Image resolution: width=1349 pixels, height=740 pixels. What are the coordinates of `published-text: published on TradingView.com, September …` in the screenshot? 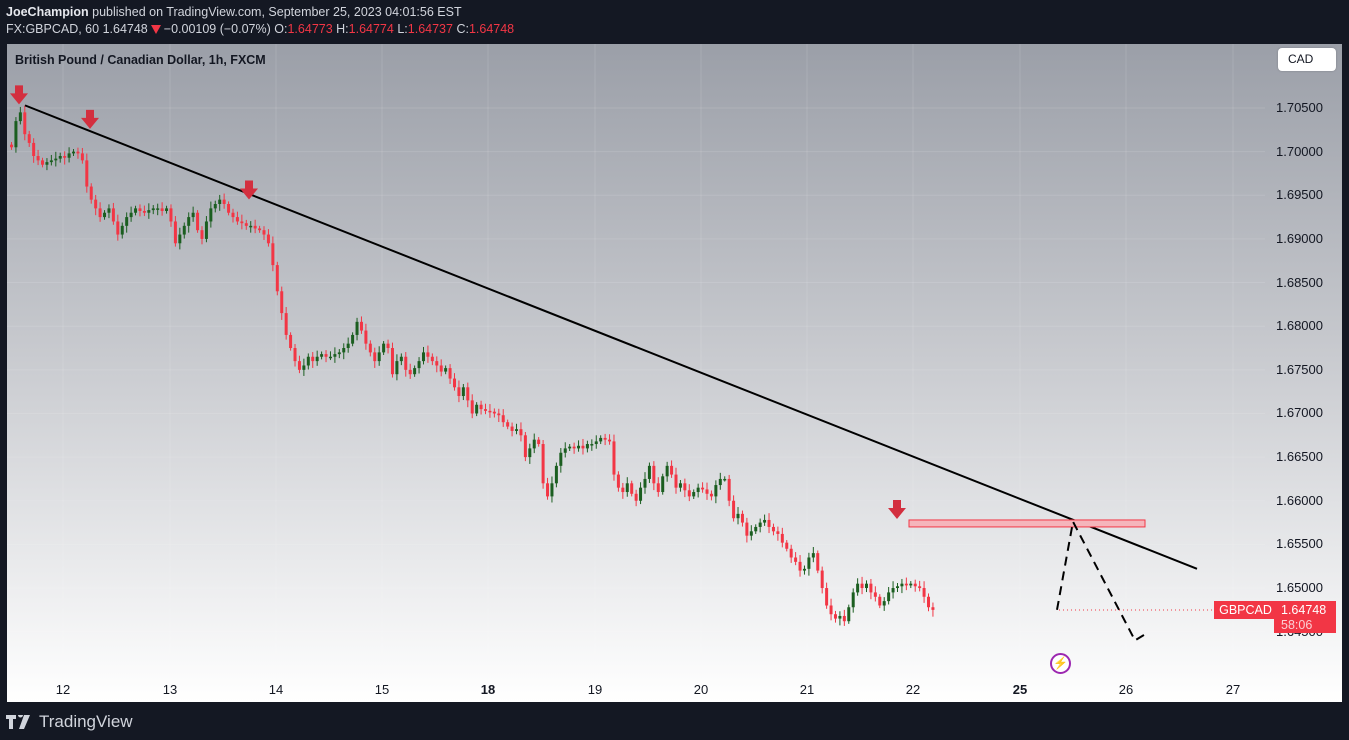 It's located at (275, 12).